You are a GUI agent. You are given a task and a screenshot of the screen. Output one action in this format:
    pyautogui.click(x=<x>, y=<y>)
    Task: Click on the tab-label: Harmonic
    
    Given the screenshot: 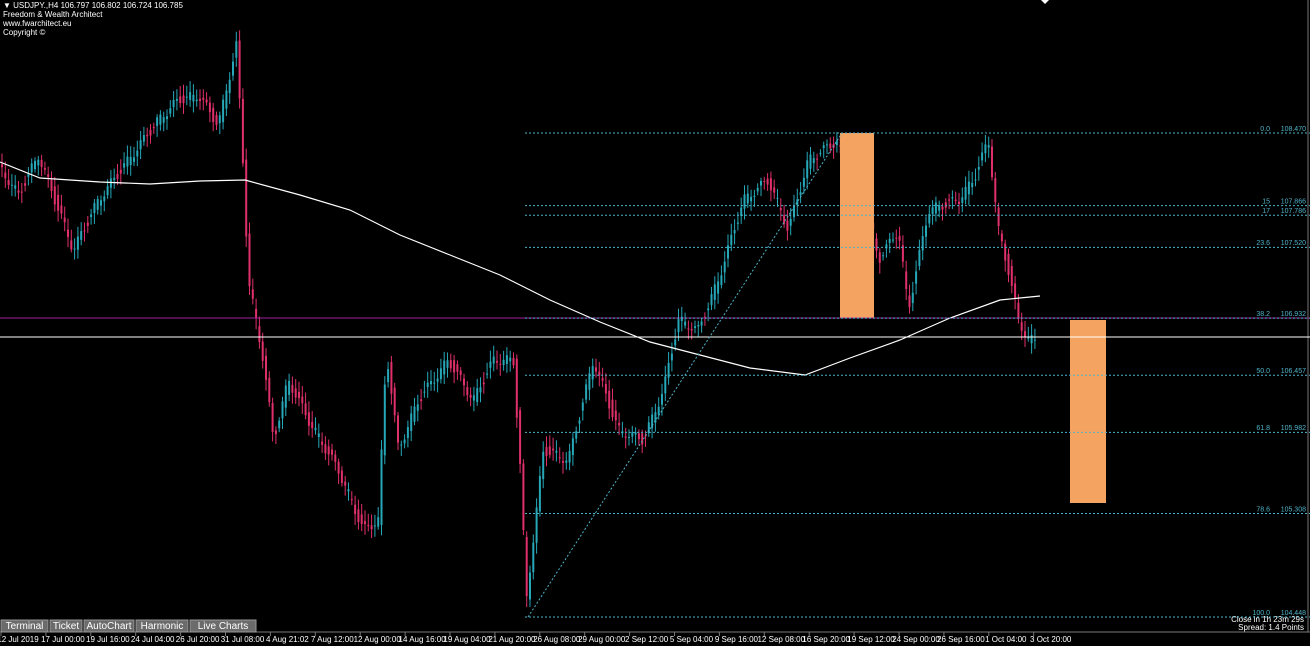 What is the action you would take?
    pyautogui.click(x=162, y=626)
    